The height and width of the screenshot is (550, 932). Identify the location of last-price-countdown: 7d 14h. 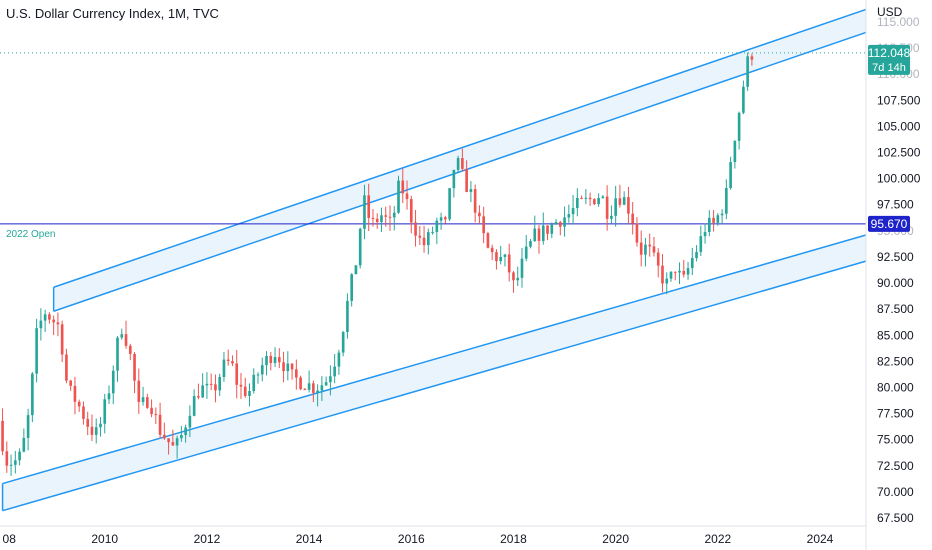
(889, 68).